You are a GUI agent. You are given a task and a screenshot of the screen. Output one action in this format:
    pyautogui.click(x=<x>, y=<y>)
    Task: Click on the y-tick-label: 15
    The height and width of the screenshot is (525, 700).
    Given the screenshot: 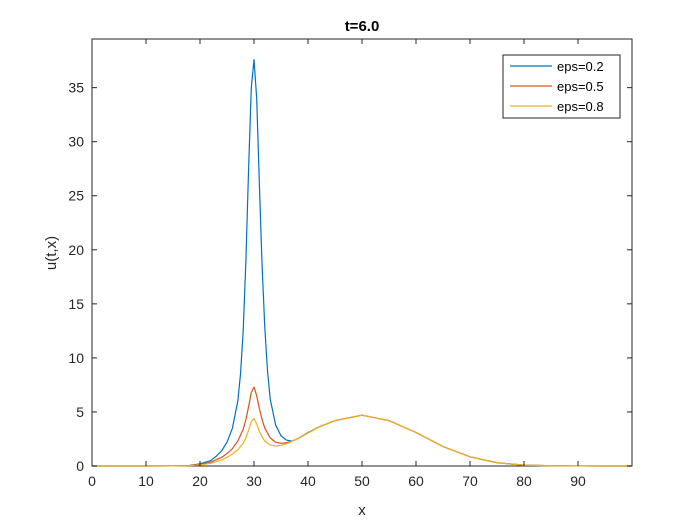 What is the action you would take?
    pyautogui.click(x=76, y=304)
    